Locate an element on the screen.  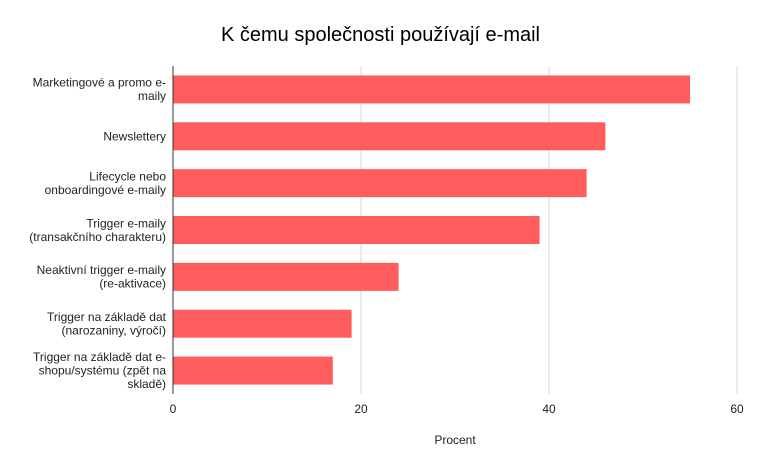
category-label: Marketingové a promo e-maily is located at coordinates (99, 90).